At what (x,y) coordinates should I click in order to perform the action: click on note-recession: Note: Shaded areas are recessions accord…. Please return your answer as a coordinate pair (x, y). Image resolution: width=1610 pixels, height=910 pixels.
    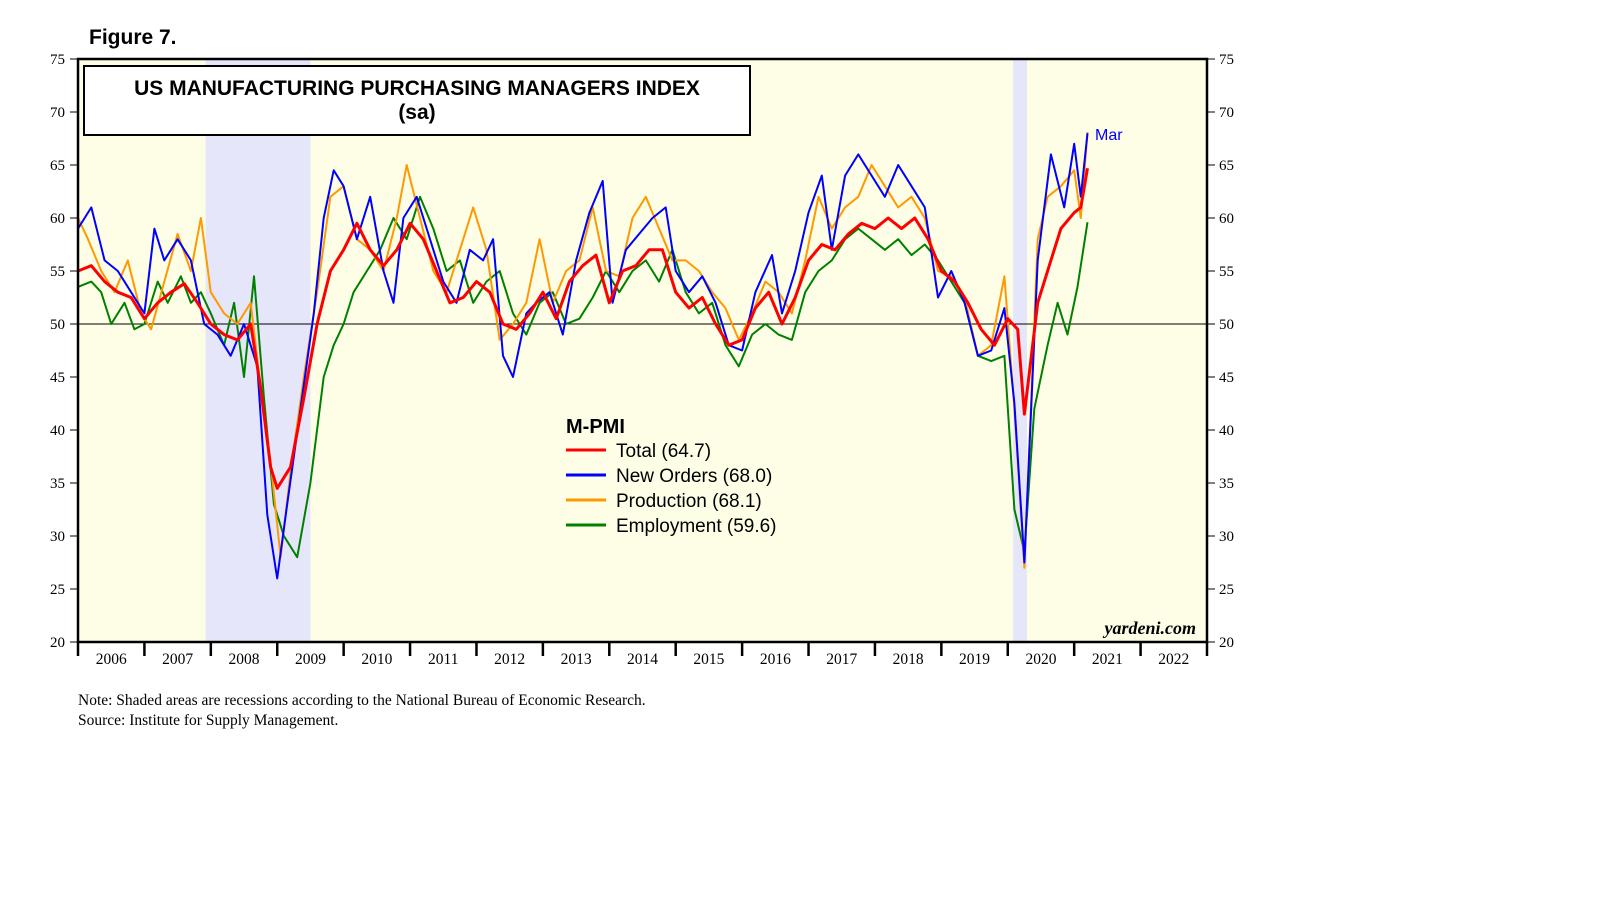
    Looking at the image, I should click on (362, 700).